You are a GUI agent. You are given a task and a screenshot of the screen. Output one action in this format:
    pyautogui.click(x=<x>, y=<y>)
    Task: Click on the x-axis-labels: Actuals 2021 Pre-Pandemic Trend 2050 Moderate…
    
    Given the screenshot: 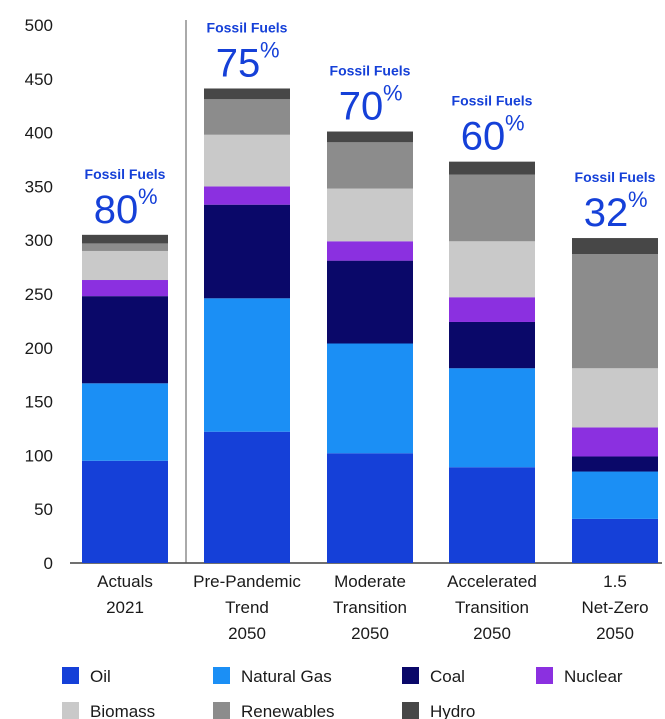 What is the action you would take?
    pyautogui.click(x=372, y=607)
    